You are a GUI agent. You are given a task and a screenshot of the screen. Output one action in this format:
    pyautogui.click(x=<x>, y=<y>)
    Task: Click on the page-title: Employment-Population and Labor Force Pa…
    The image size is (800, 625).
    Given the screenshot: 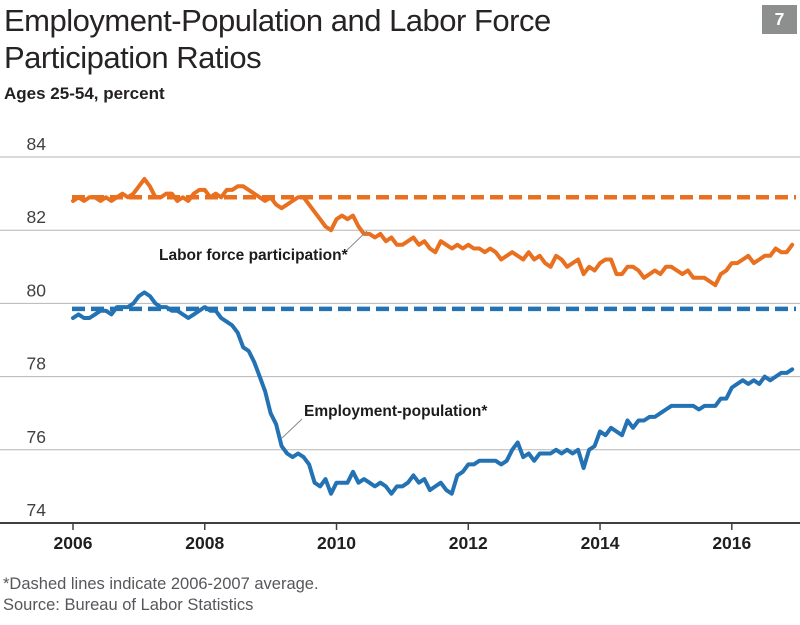 What is the action you would take?
    pyautogui.click(x=277, y=39)
    